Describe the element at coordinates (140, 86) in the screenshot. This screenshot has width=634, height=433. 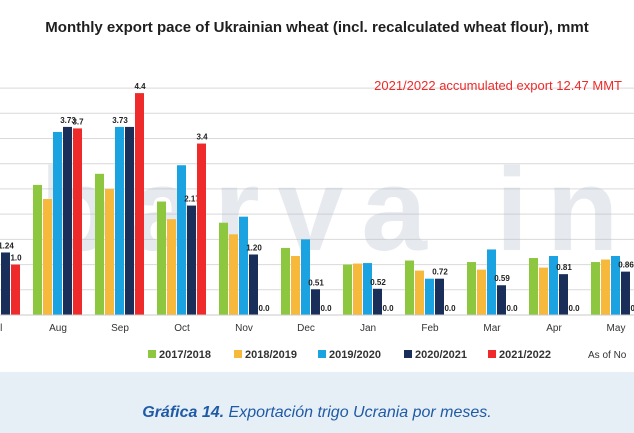
I see `data-label: 4.4` at that location.